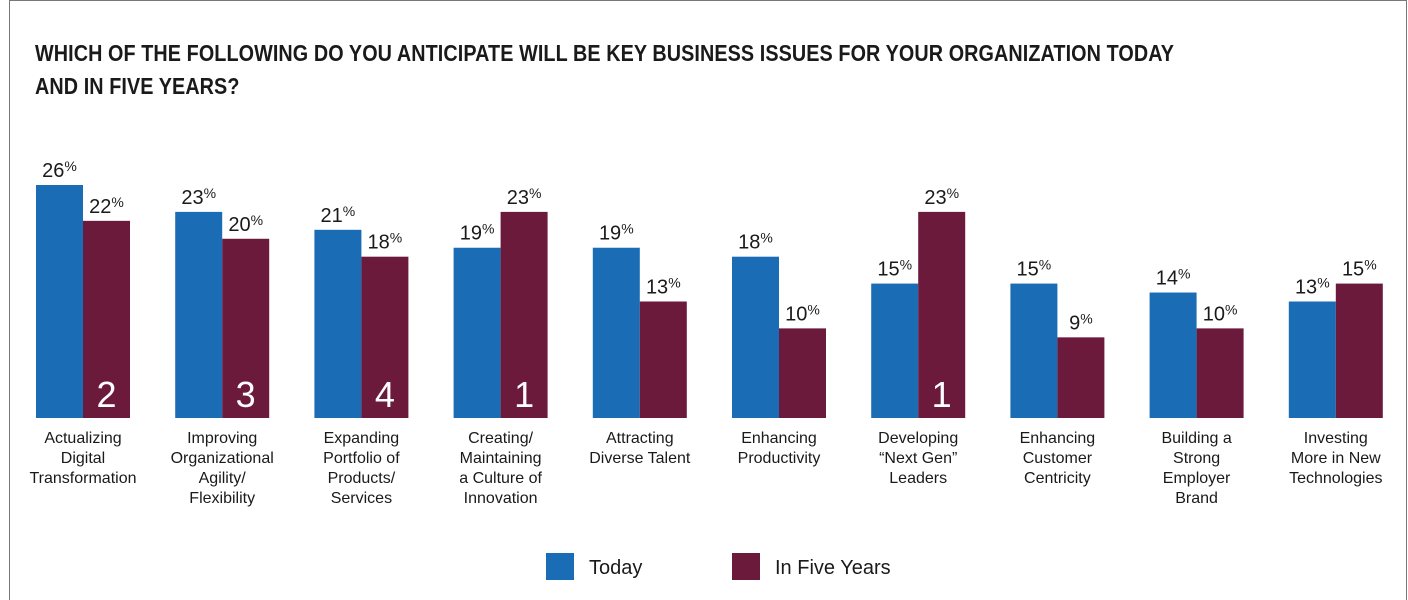 The height and width of the screenshot is (600, 1408). What do you see at coordinates (615, 568) in the screenshot?
I see `legend-item-today: Today` at bounding box center [615, 568].